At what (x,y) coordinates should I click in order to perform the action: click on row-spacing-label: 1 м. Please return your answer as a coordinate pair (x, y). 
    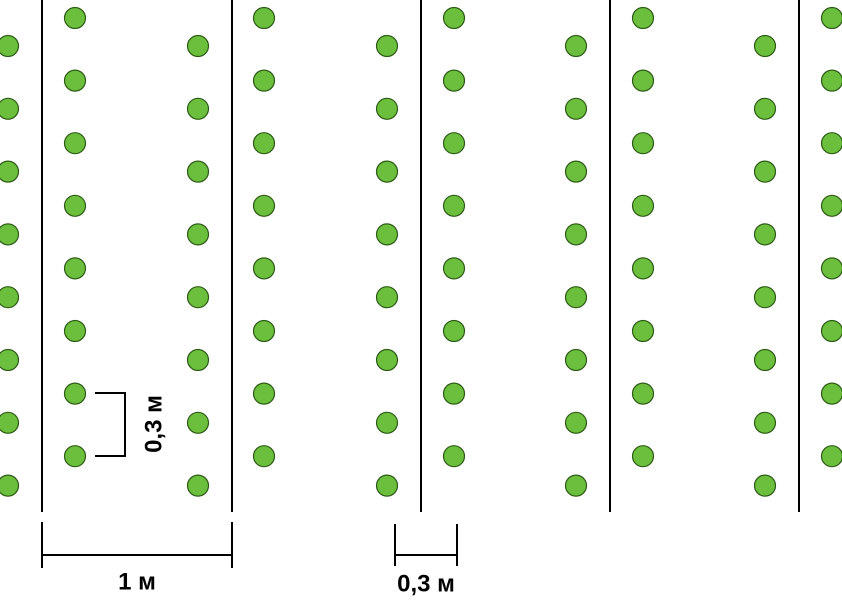
    Looking at the image, I should click on (137, 581).